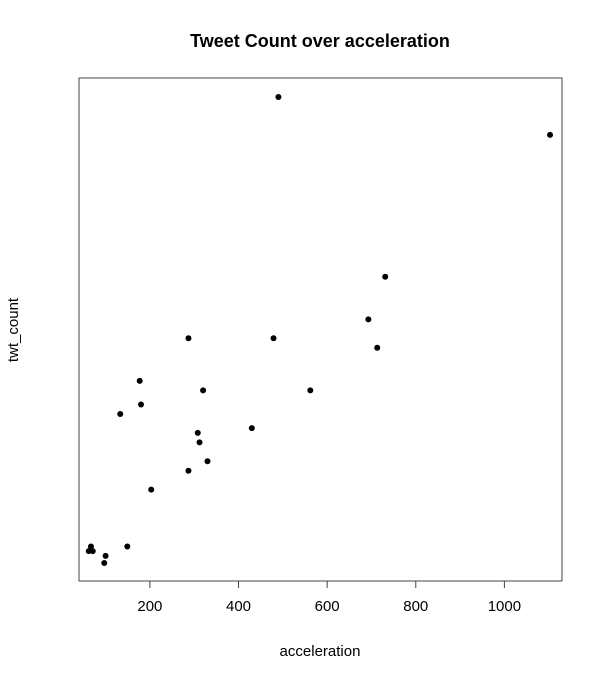  I want to click on chart-title: Tweet Count over acceleration, so click(320, 41).